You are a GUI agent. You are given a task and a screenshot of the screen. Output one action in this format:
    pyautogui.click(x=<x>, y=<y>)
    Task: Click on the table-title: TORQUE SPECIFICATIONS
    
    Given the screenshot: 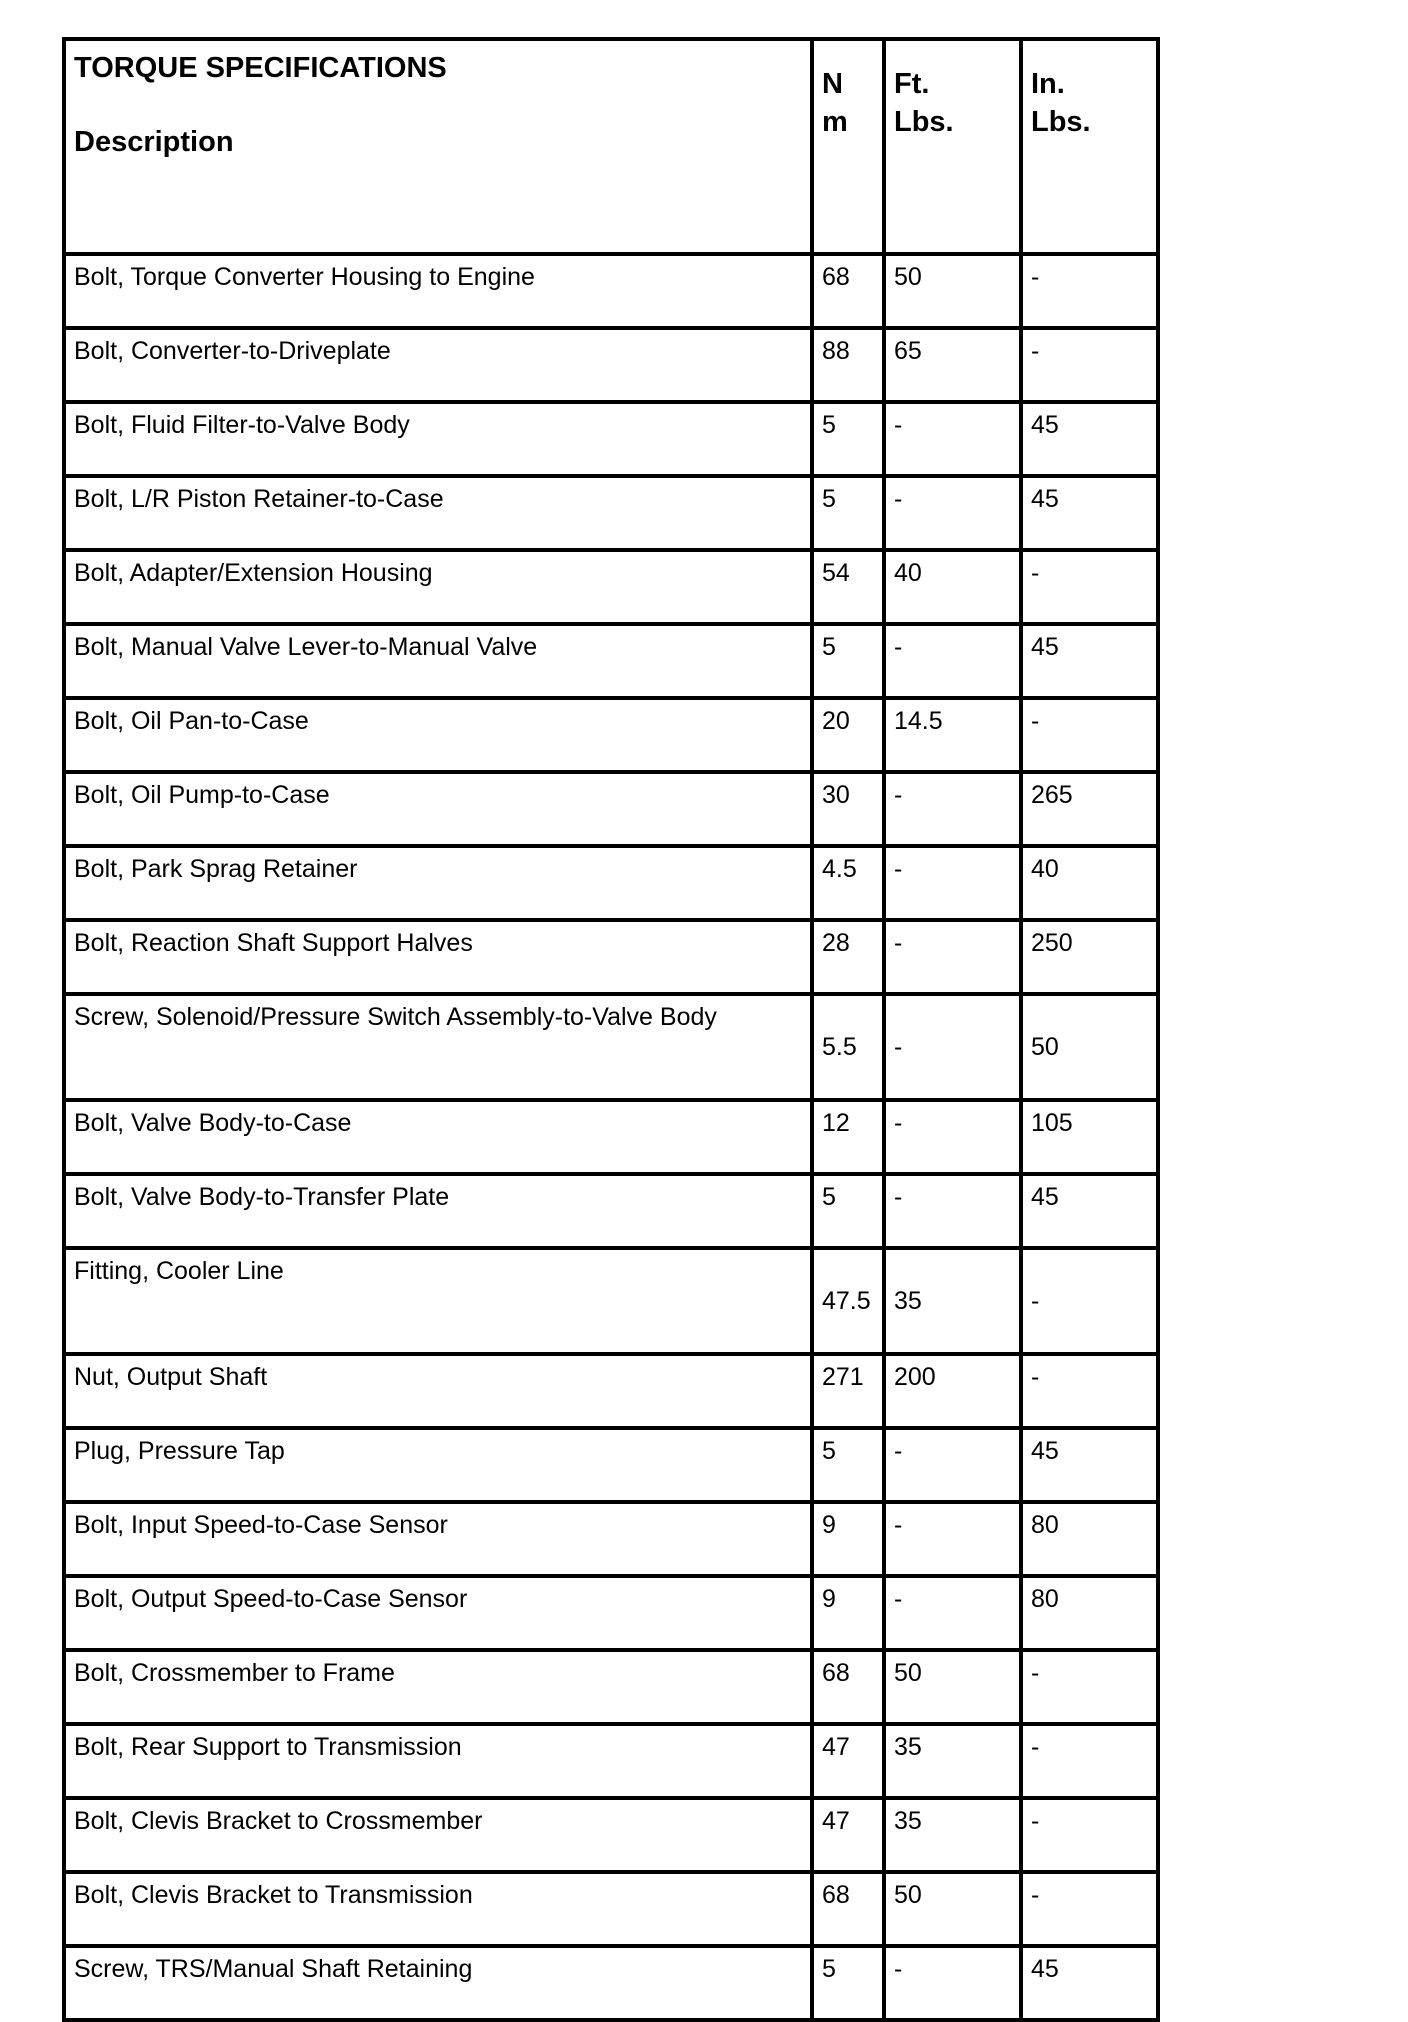 What is the action you would take?
    pyautogui.click(x=260, y=68)
    